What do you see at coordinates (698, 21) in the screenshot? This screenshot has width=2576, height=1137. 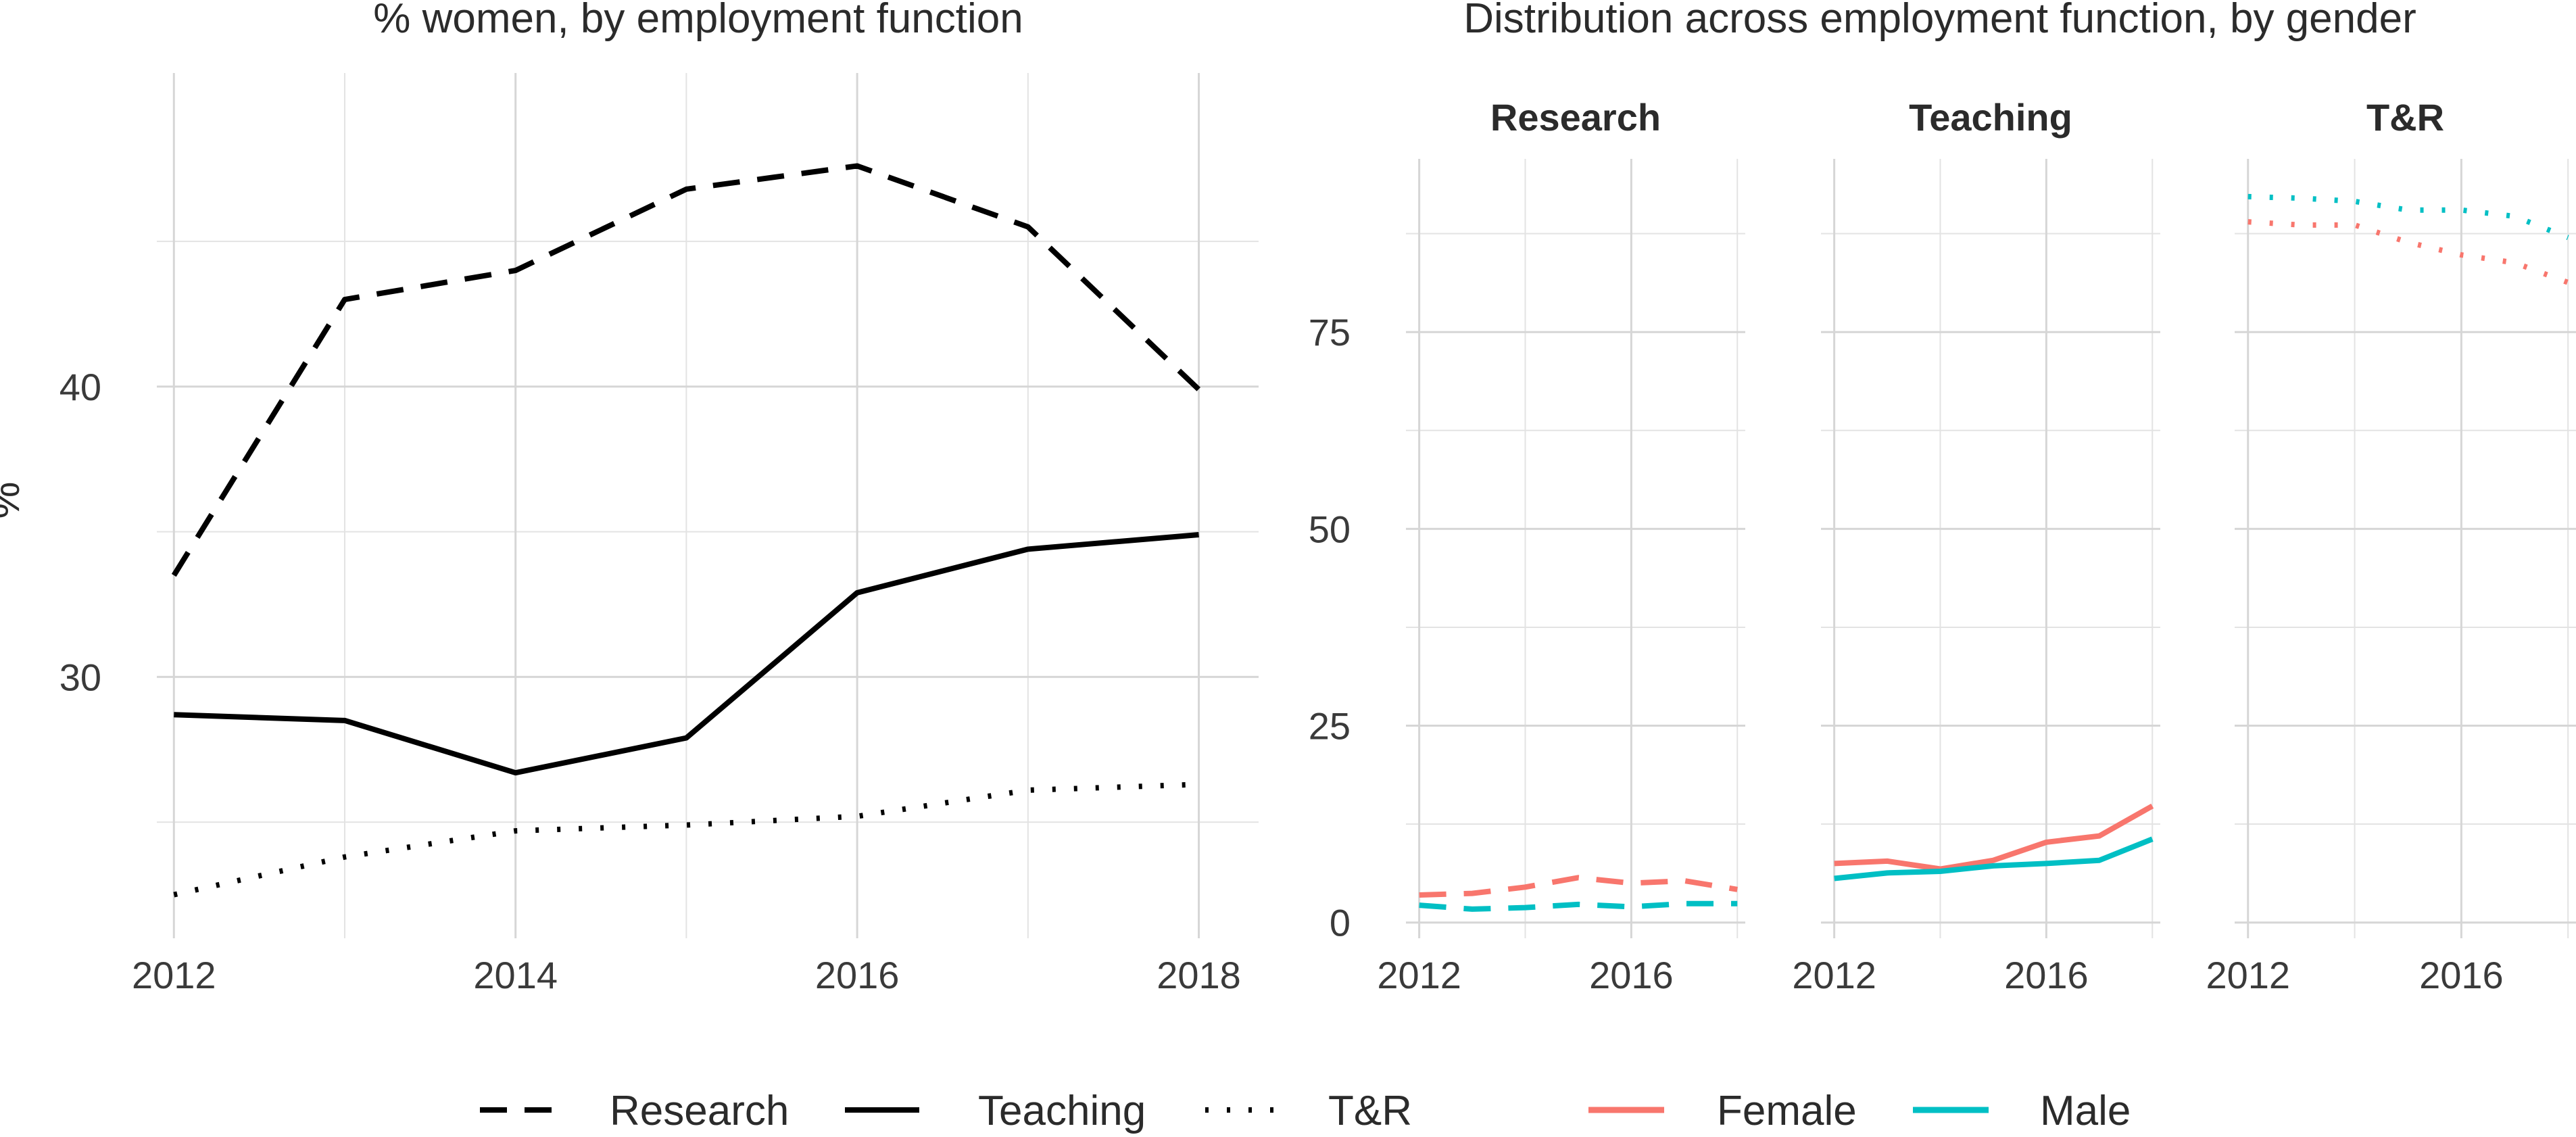 I see `left-chart-title: % women, by employment function` at bounding box center [698, 21].